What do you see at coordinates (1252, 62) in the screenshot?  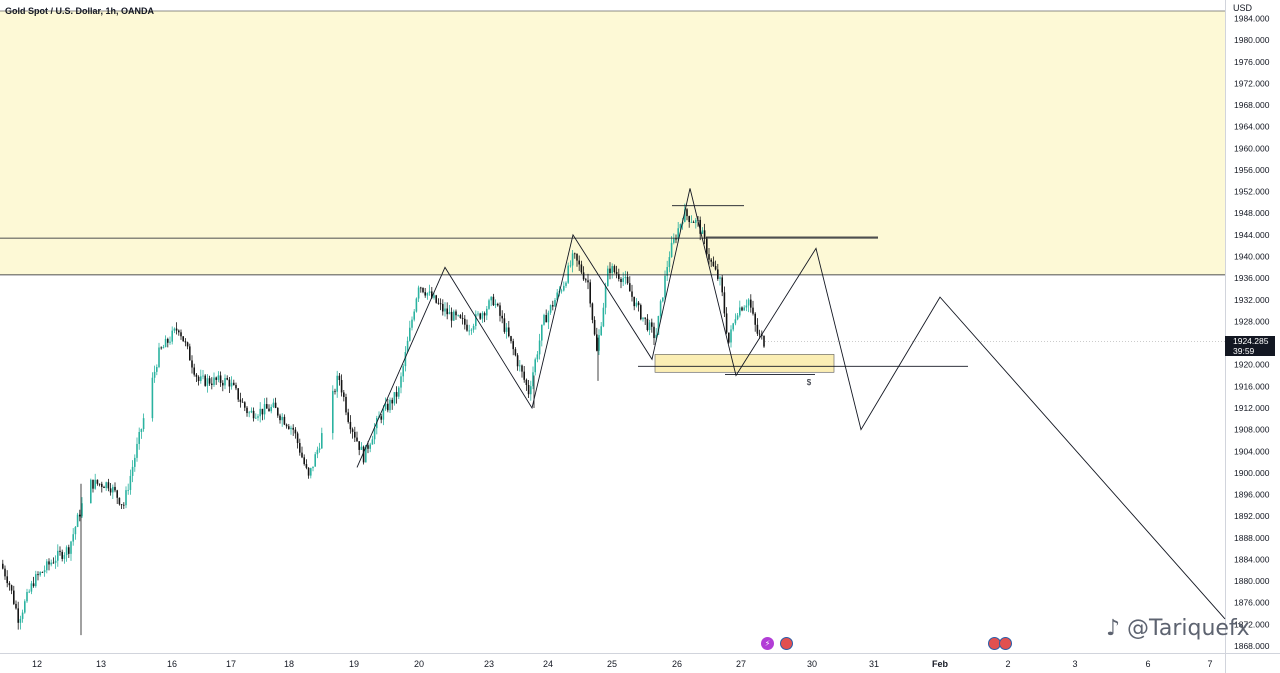 I see `price-axis-label: 1976.000` at bounding box center [1252, 62].